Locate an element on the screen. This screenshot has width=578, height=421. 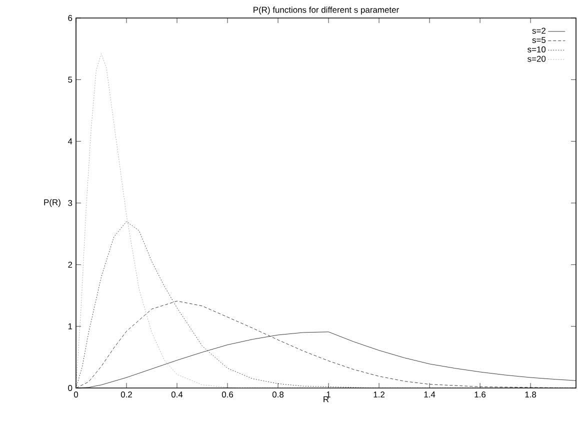
y-tick-label: 4 is located at coordinates (70, 141).